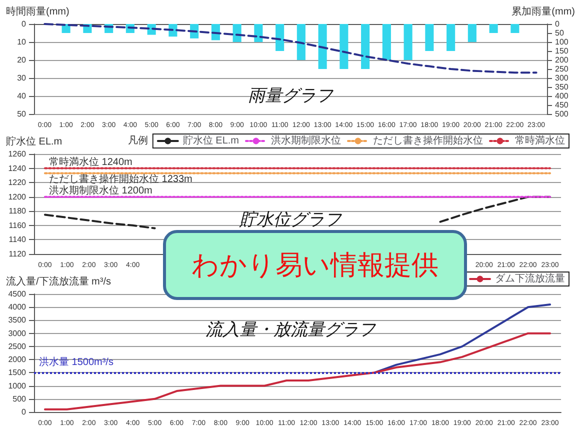 This screenshot has height=430, width=581. What do you see at coordinates (17, 346) in the screenshot?
I see `y-tick-label: 2500` at bounding box center [17, 346].